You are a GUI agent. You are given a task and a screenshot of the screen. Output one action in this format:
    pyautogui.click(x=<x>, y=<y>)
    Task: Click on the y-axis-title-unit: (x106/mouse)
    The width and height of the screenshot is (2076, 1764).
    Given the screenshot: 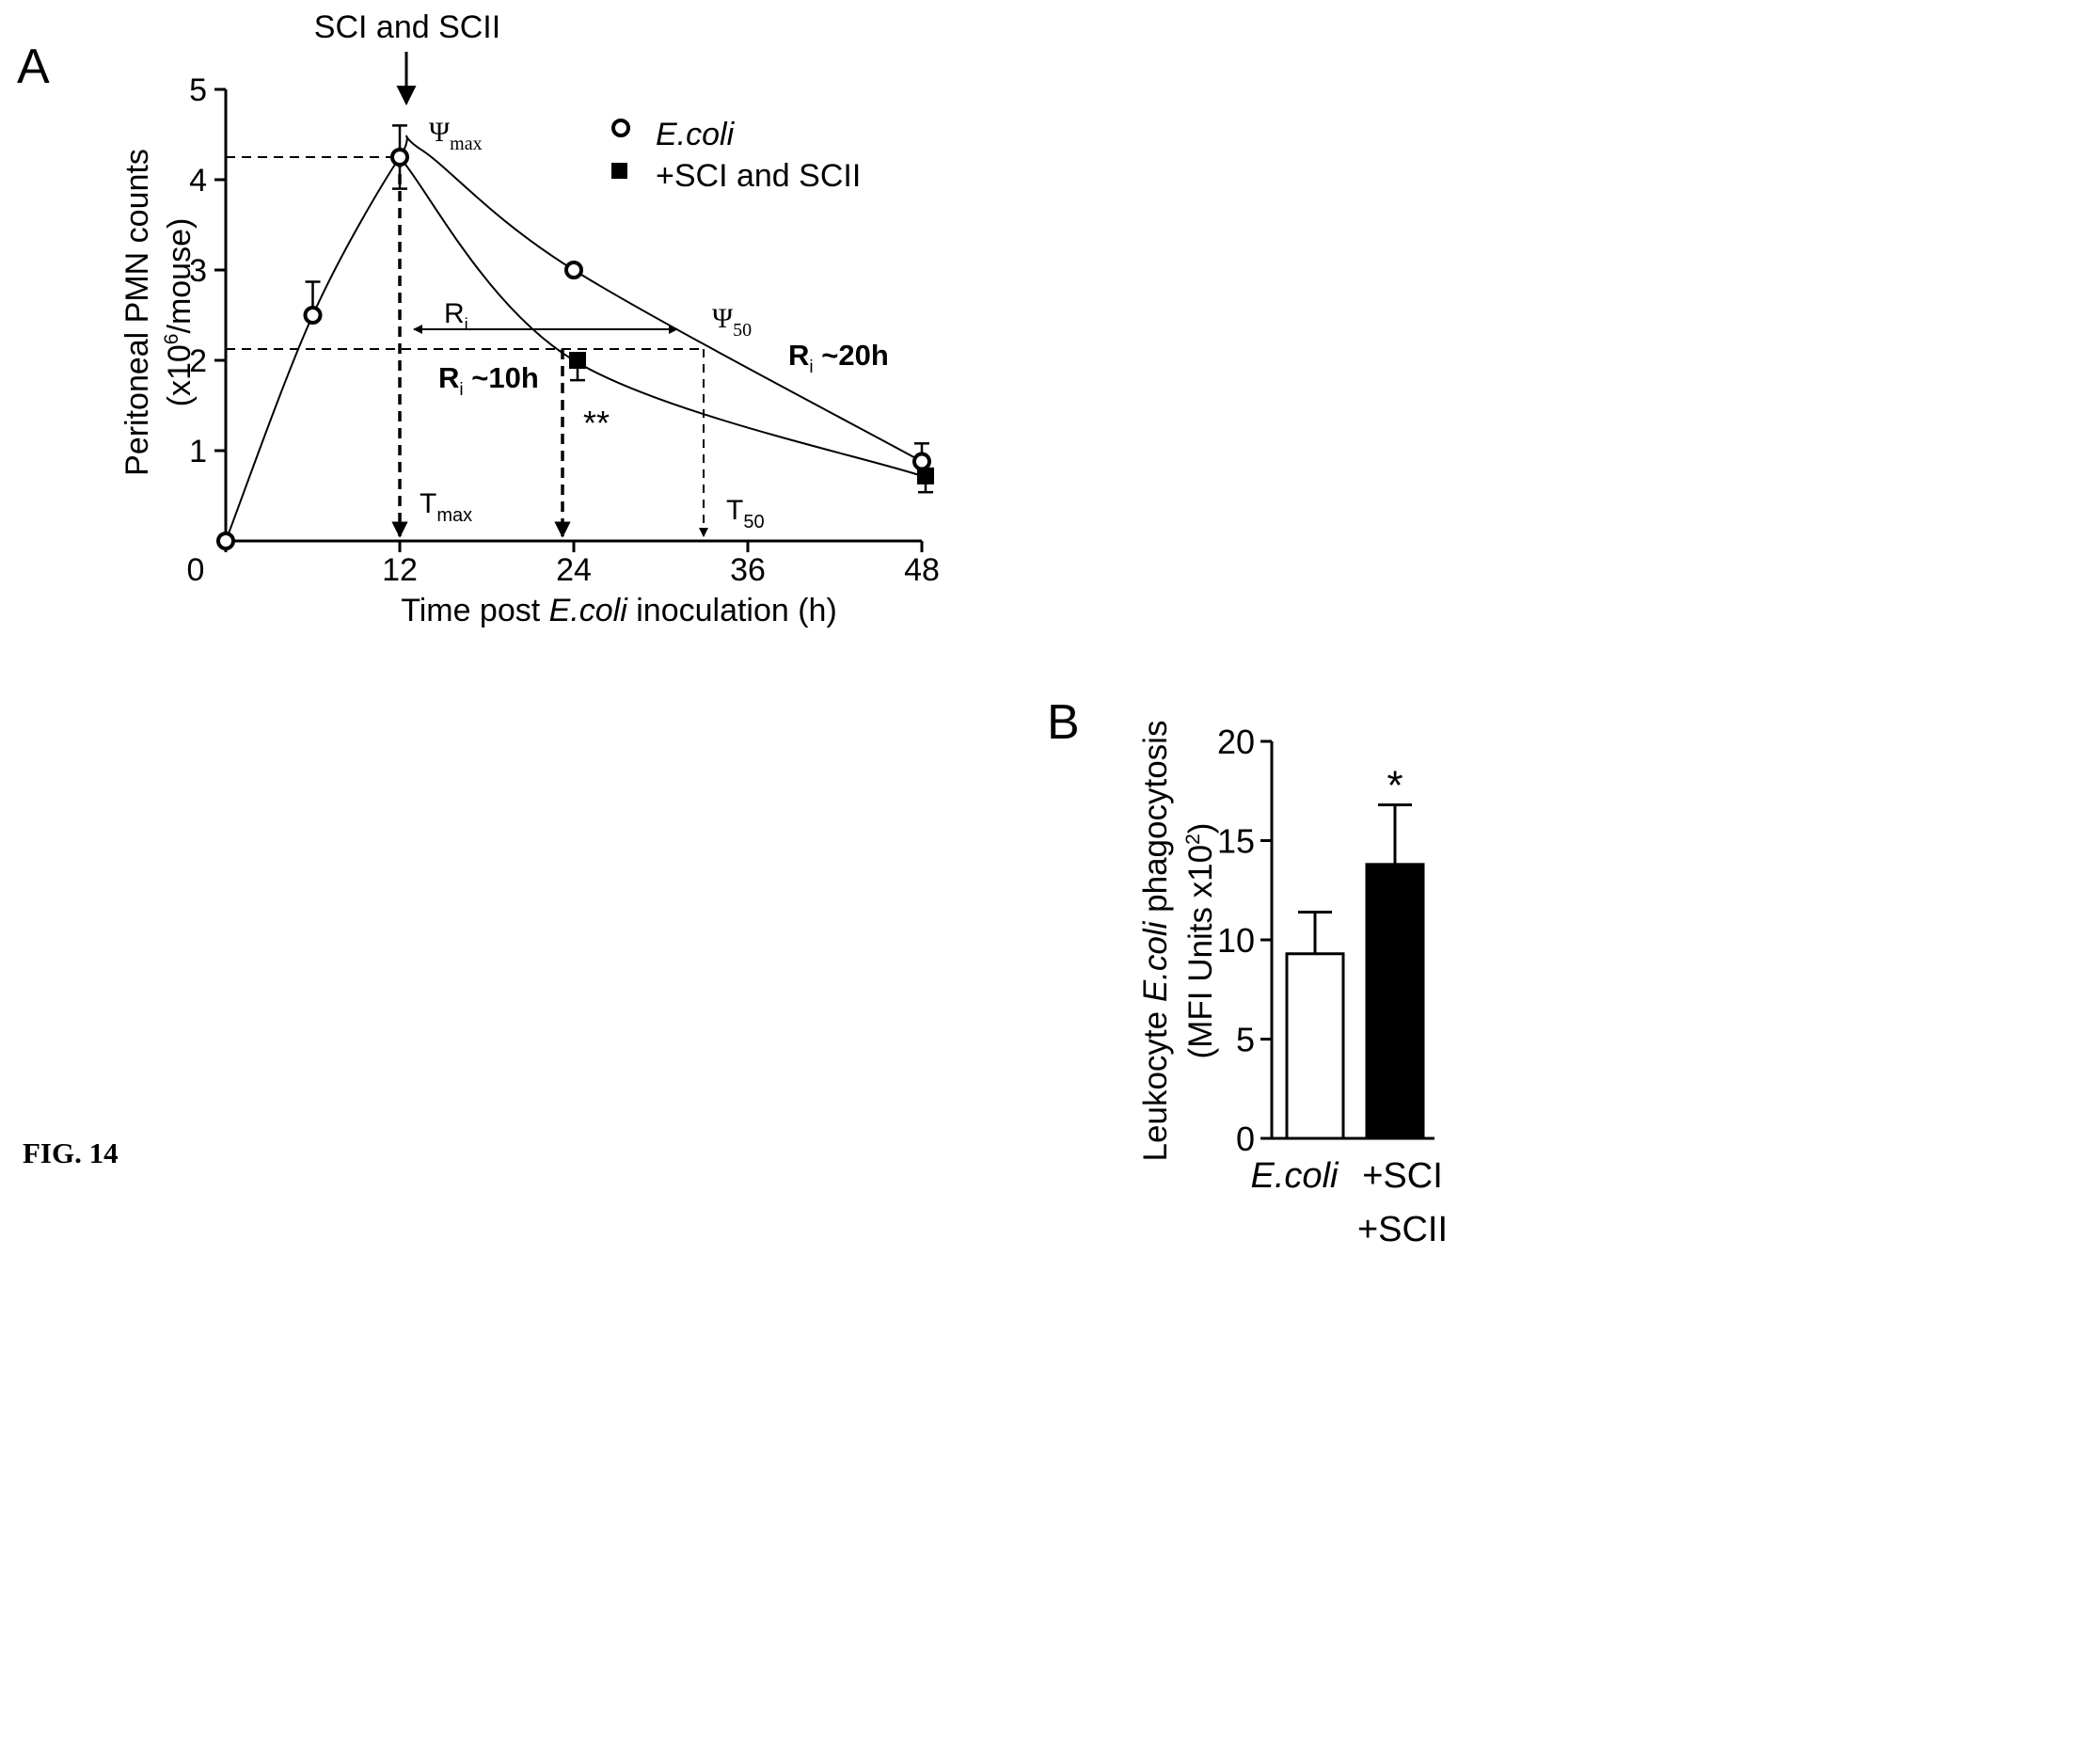 What is the action you would take?
    pyautogui.click(x=180, y=312)
    